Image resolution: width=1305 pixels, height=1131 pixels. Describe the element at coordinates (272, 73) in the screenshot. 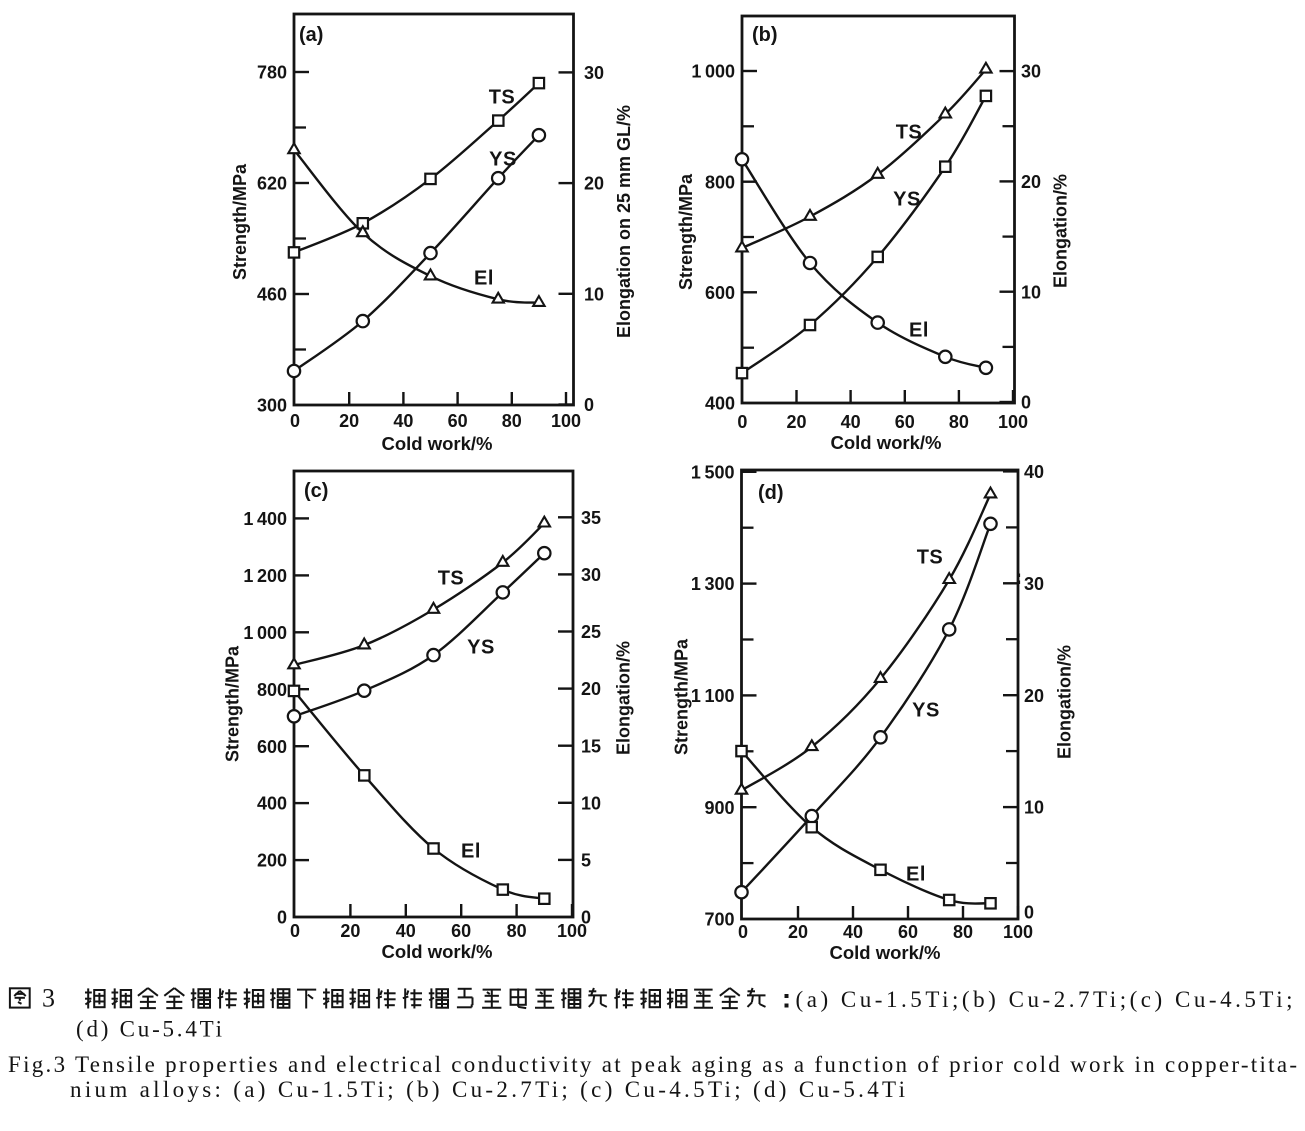

I see `svg-text: 780` at that location.